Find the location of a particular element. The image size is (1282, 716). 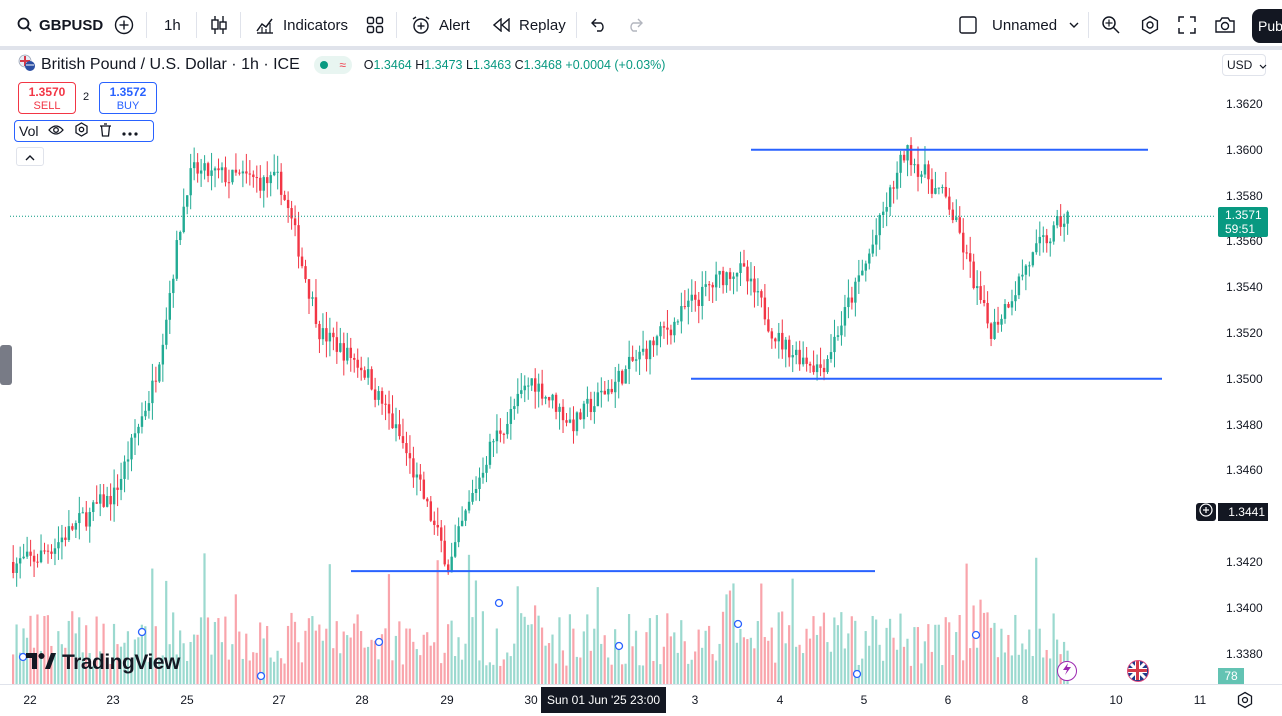

sell-button: 1.3570 SELL is located at coordinates (47, 98).